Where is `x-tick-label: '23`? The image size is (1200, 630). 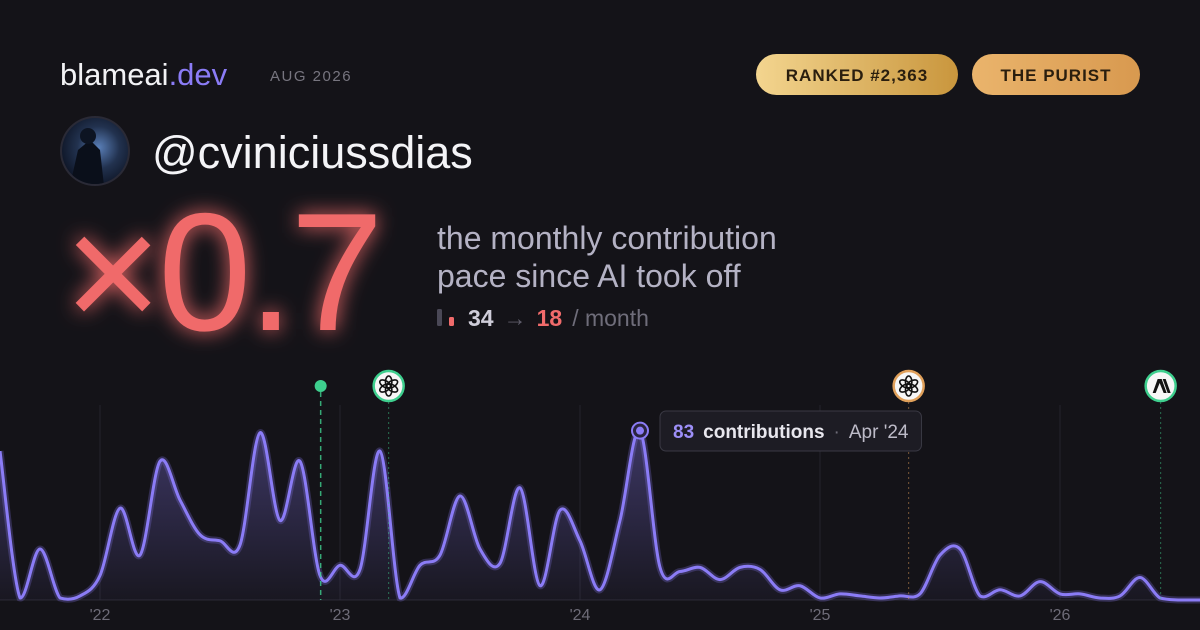
x-tick-label: '23 is located at coordinates (340, 615).